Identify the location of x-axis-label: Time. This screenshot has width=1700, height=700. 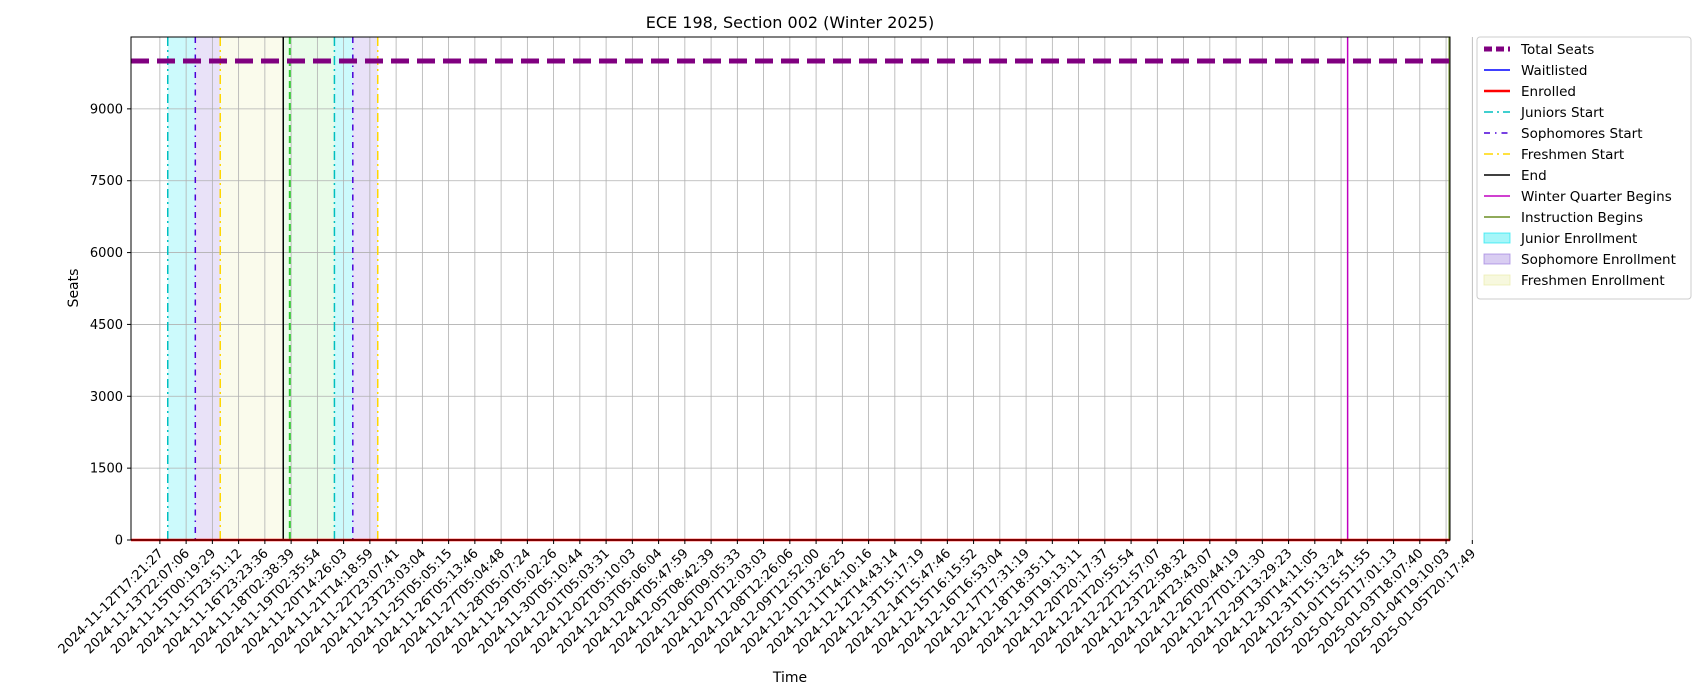
(789, 678).